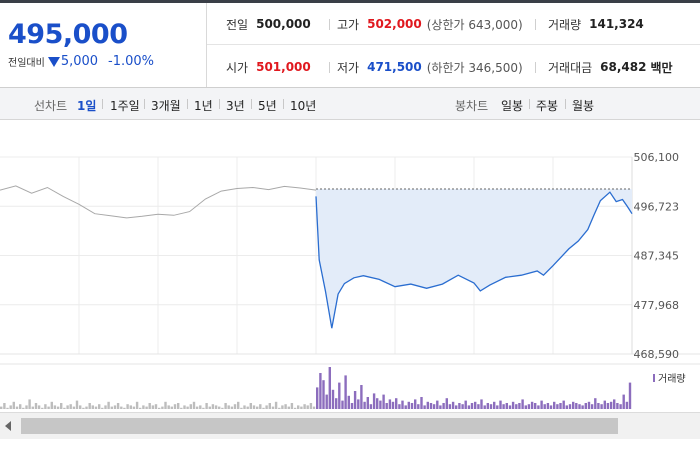 The height and width of the screenshot is (450, 700). Describe the element at coordinates (26, 63) in the screenshot. I see `change-label: 전일대비` at that location.